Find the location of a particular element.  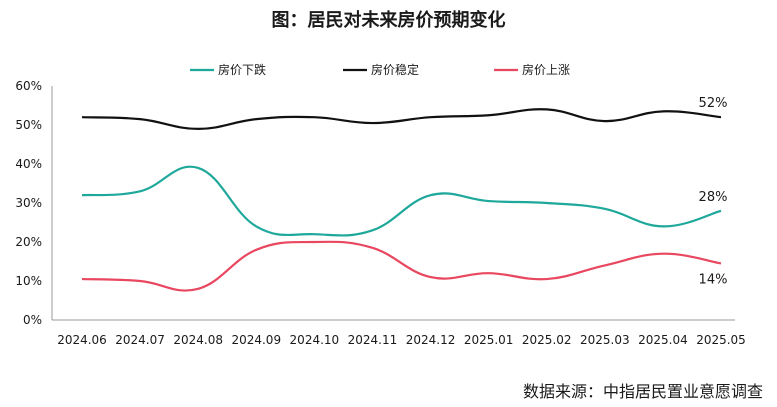

x-tick-label: 2024.11 is located at coordinates (373, 340).